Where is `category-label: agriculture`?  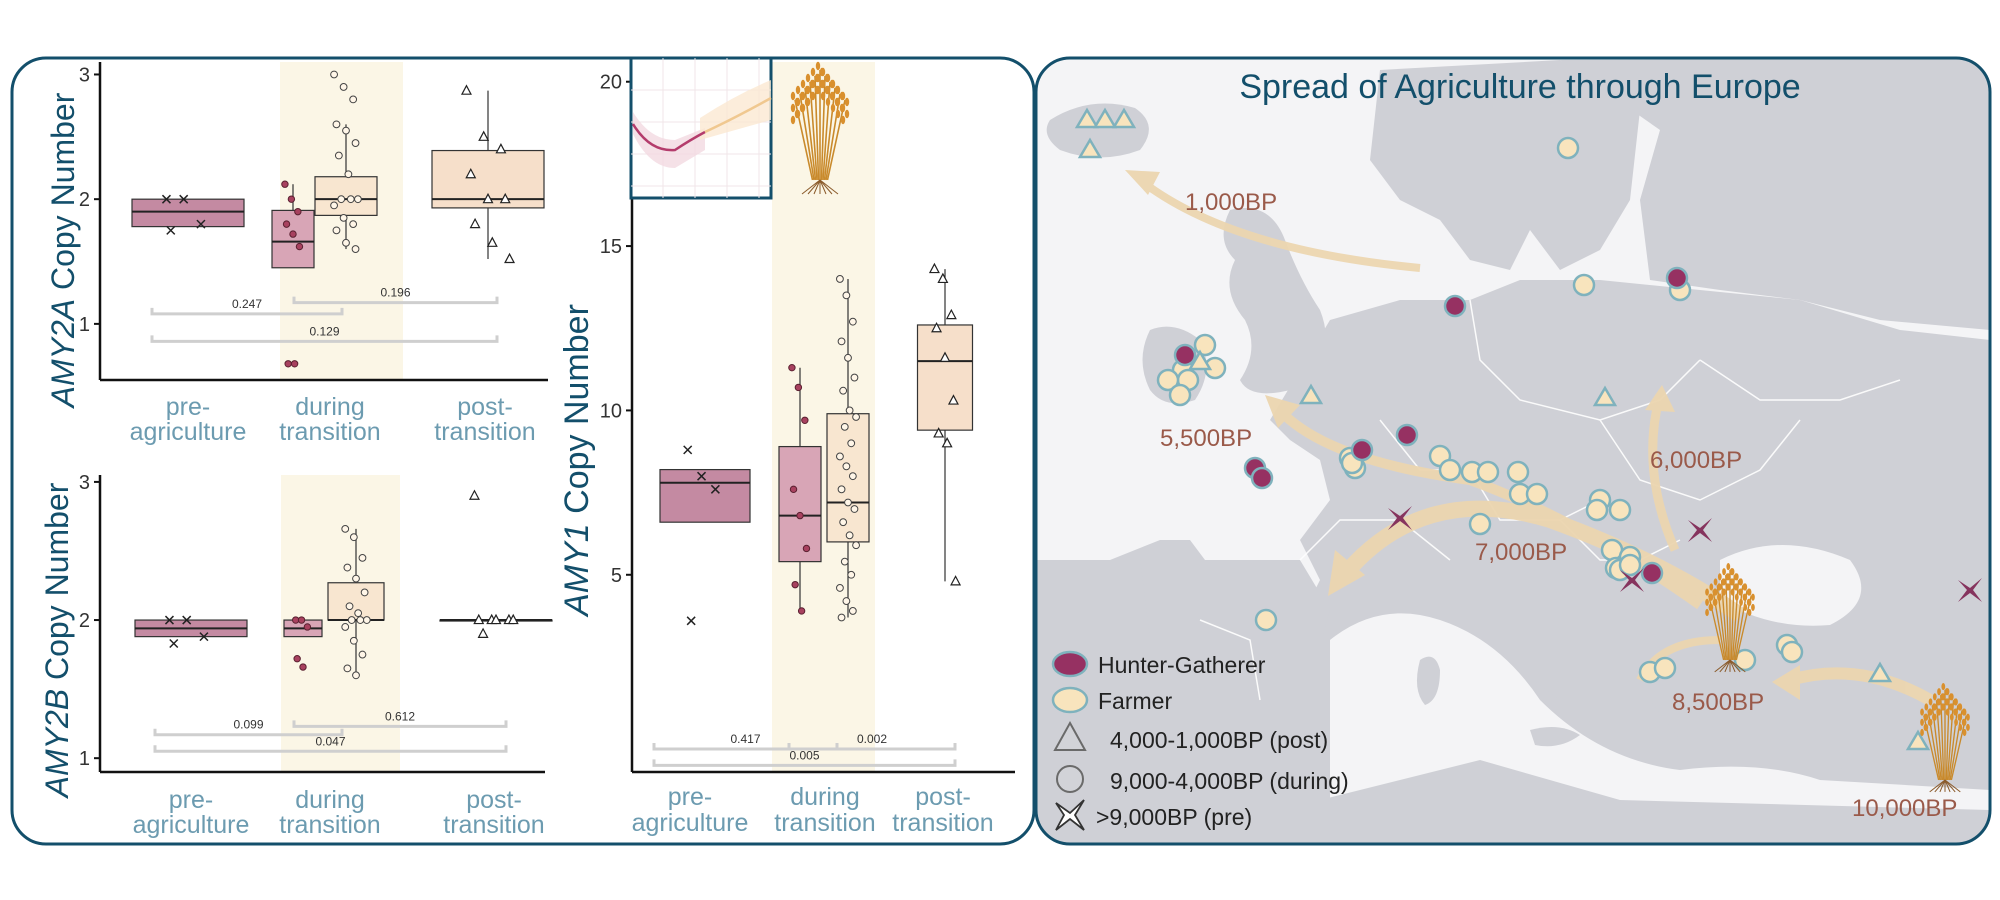 category-label: agriculture is located at coordinates (188, 432).